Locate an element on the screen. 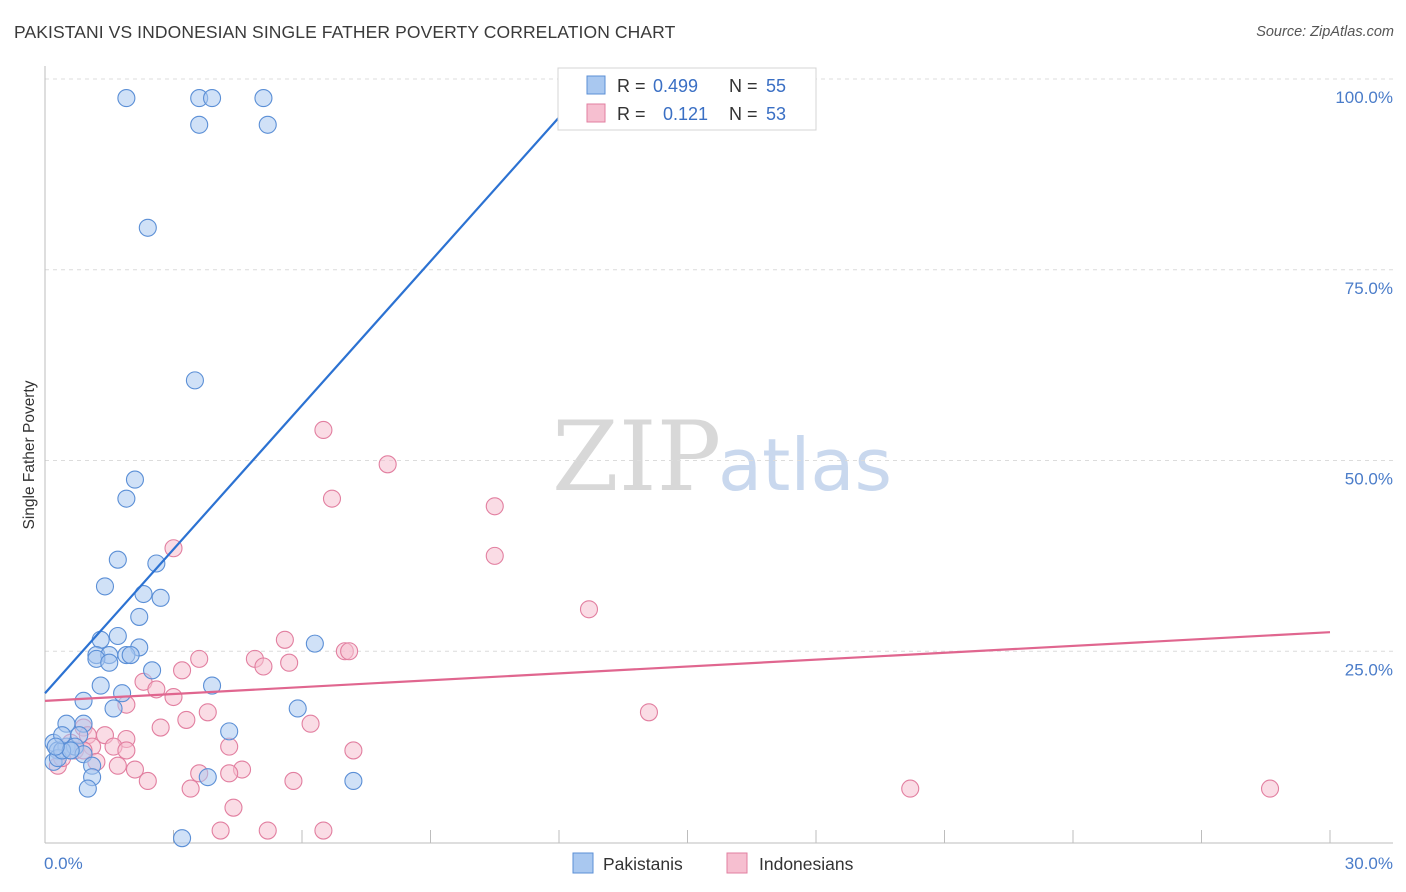 Image resolution: width=1406 pixels, height=892 pixels. chart-source: Source: ZipAtlas.com is located at coordinates (1325, 32).